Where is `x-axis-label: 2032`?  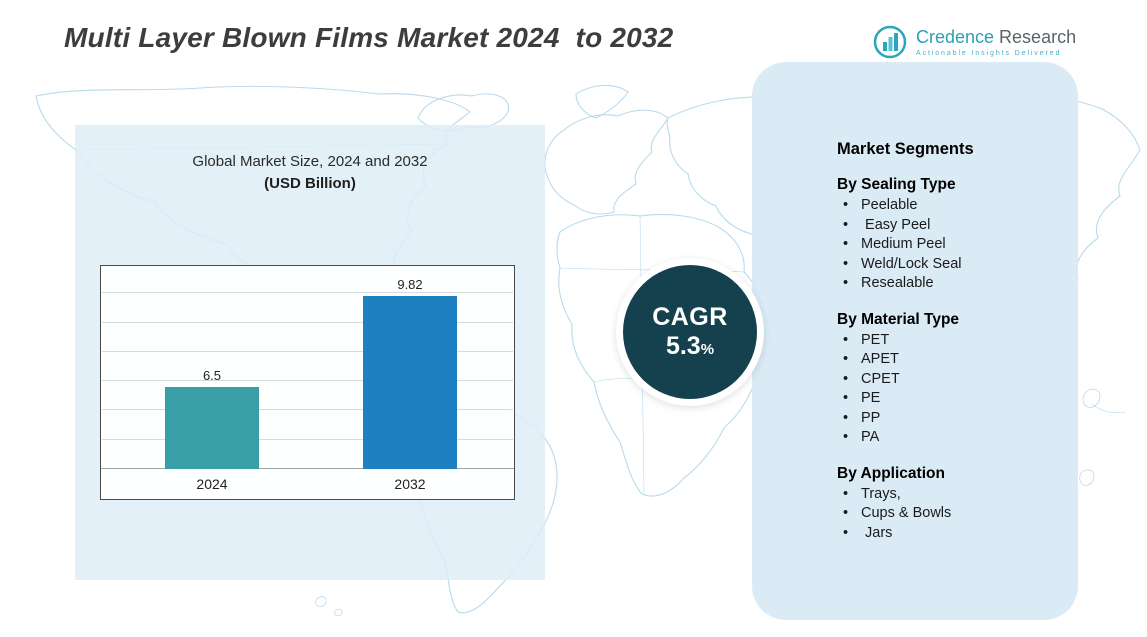
x-axis-label: 2032 is located at coordinates (410, 484).